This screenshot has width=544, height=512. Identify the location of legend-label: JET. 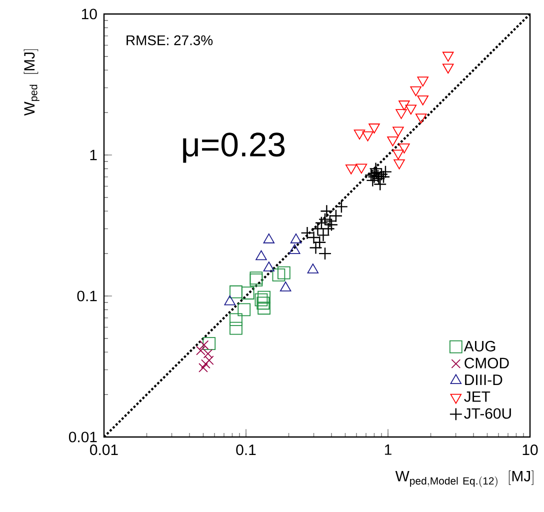
(477, 396).